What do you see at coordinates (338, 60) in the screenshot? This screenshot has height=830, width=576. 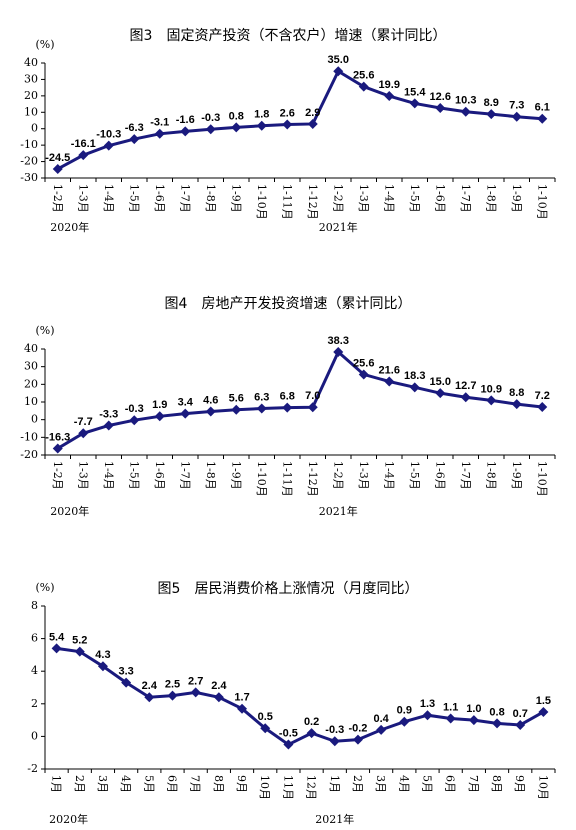 I see `data-label: 35.0` at bounding box center [338, 60].